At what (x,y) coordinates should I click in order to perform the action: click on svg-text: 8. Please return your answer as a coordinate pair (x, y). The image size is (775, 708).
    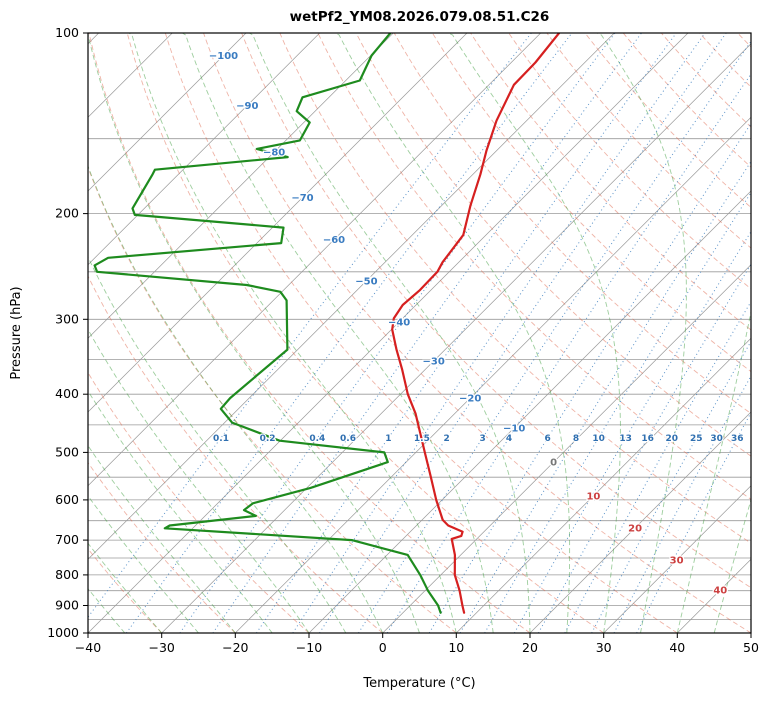
    Looking at the image, I should click on (576, 439).